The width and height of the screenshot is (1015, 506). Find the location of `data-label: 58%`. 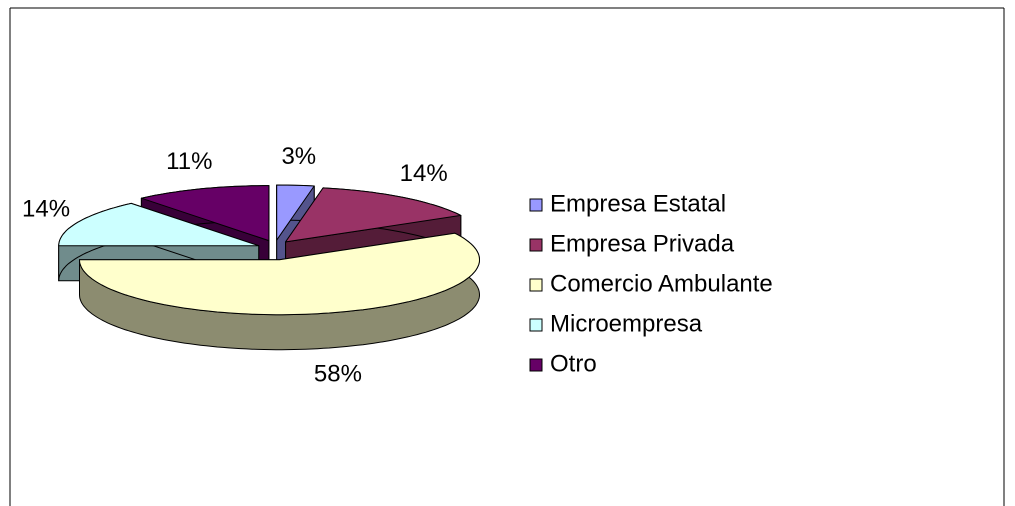

data-label: 58% is located at coordinates (338, 373).